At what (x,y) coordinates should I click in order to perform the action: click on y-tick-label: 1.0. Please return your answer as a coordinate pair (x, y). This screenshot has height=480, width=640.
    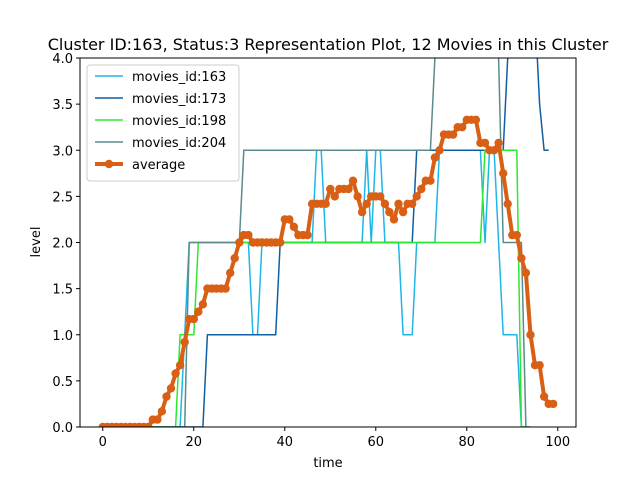
    Looking at the image, I should click on (62, 336).